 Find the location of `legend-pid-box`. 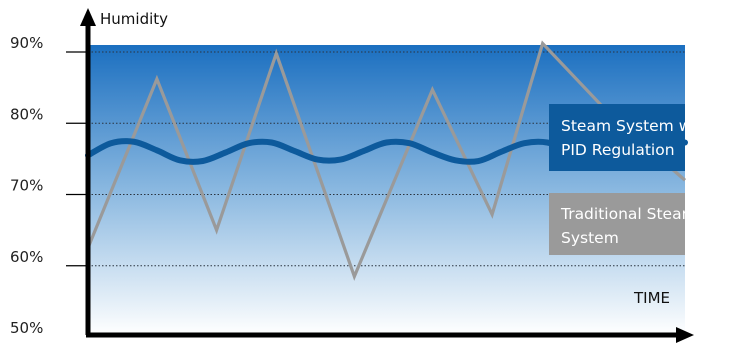

legend-pid-box is located at coordinates (617, 137).